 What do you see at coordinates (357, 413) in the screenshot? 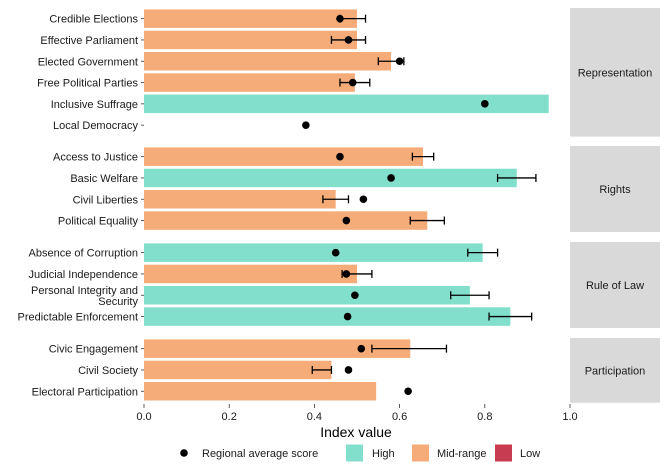
I see `x-axis: 0.0 0.2 0.4 0.6 0.8 1.0` at bounding box center [357, 413].